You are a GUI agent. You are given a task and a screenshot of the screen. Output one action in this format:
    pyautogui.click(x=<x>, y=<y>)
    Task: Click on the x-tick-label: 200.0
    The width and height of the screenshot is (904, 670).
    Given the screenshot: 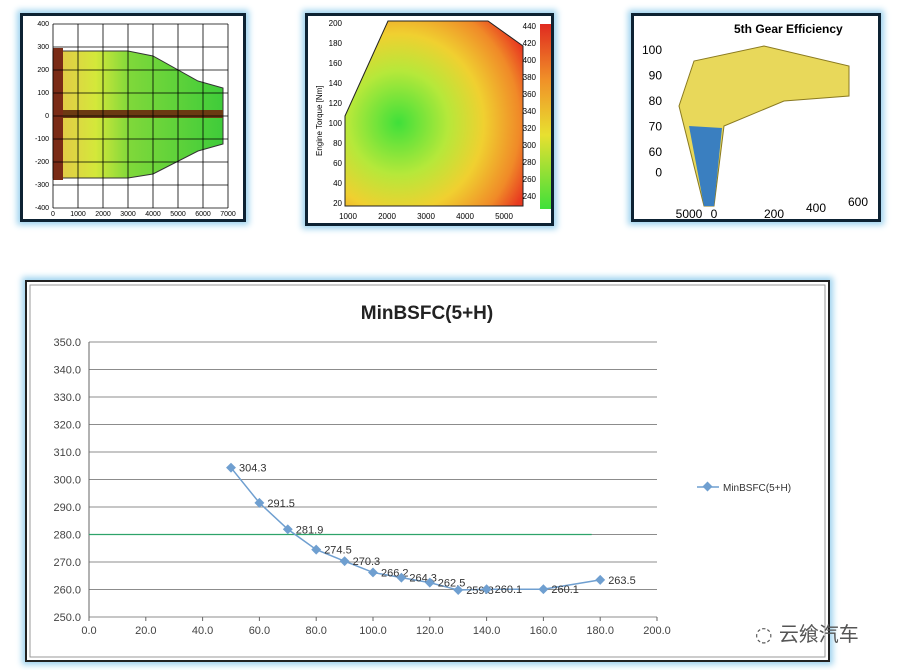 What is the action you would take?
    pyautogui.click(x=657, y=631)
    